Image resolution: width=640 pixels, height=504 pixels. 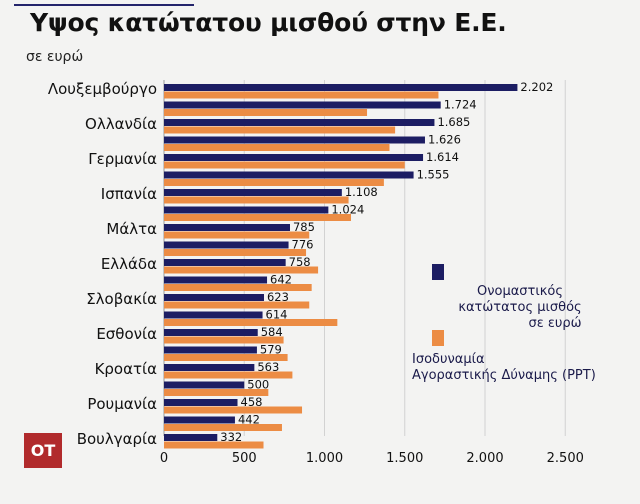 What do you see at coordinates (122, 159) in the screenshot?
I see `category-label: Γερμανία` at bounding box center [122, 159].